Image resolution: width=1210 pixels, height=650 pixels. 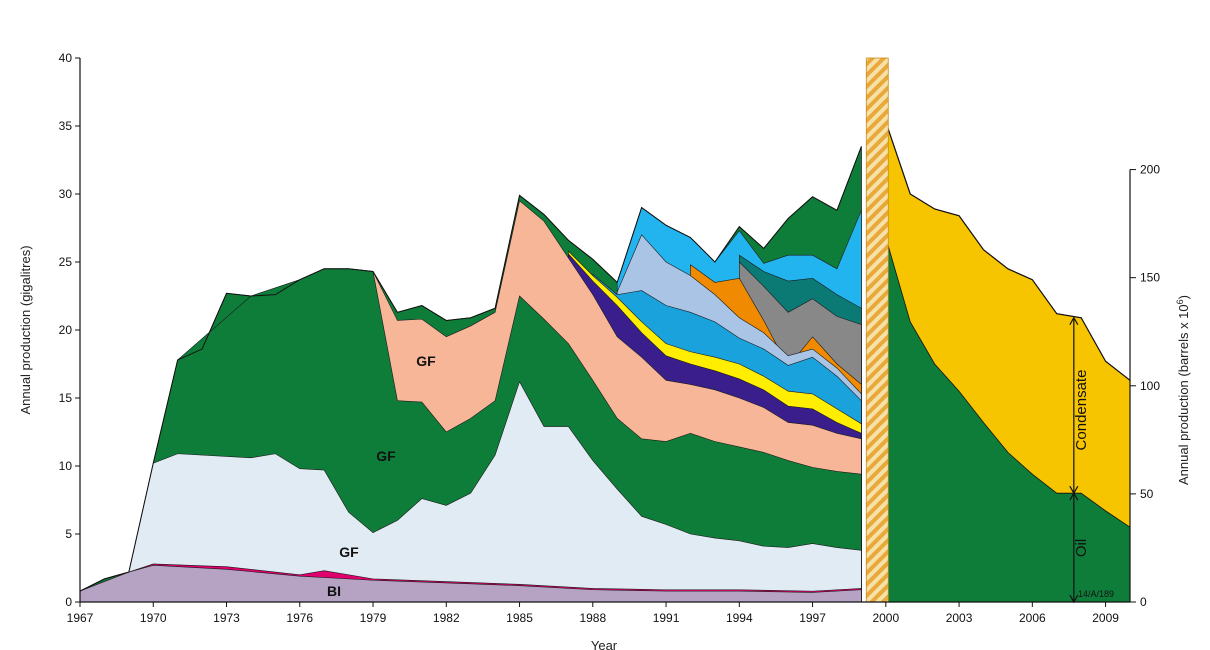 I want to click on condensate-arrow-head, so click(x=1074, y=321).